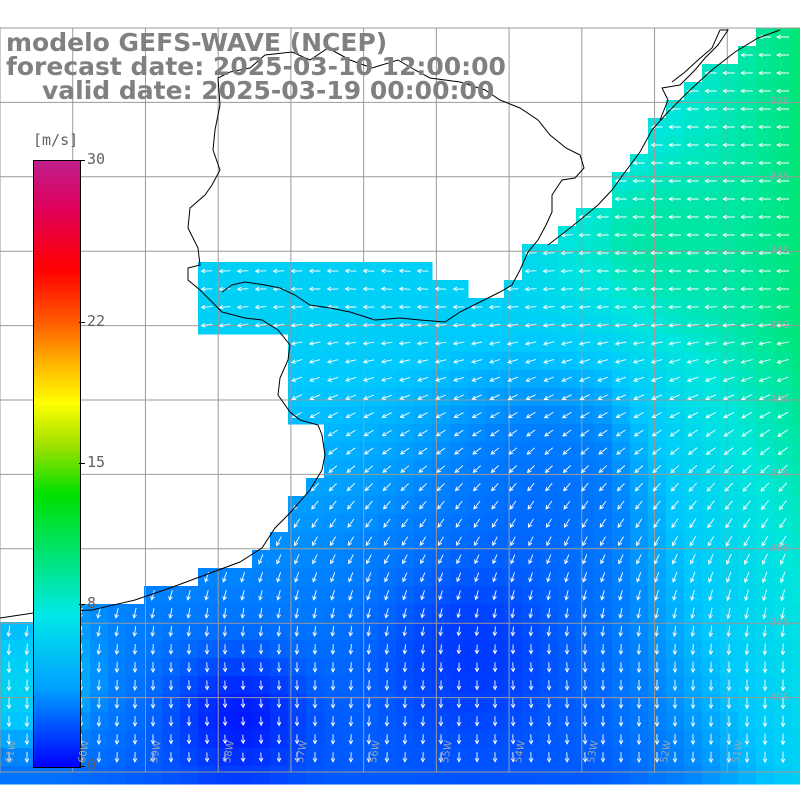  I want to click on latitude-label: 32S, so click(780, 102).